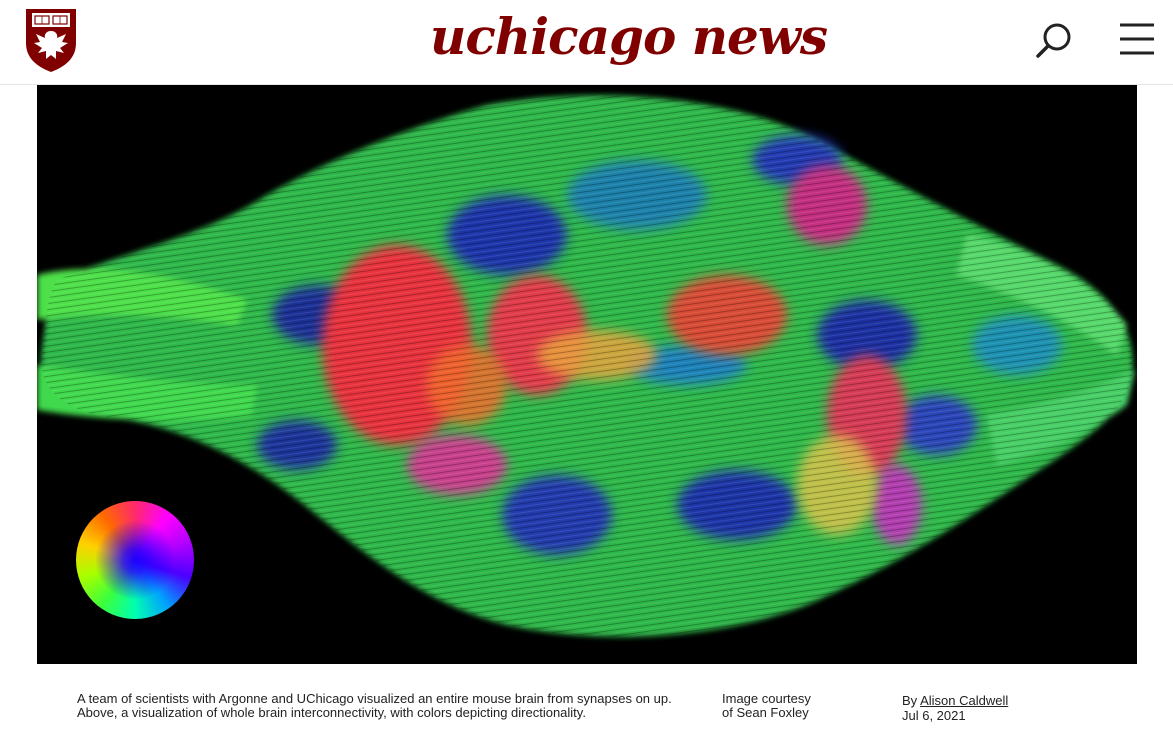 This screenshot has width=1173, height=741. What do you see at coordinates (765, 712) in the screenshot?
I see `credit-line-2: of Sean Foxley` at bounding box center [765, 712].